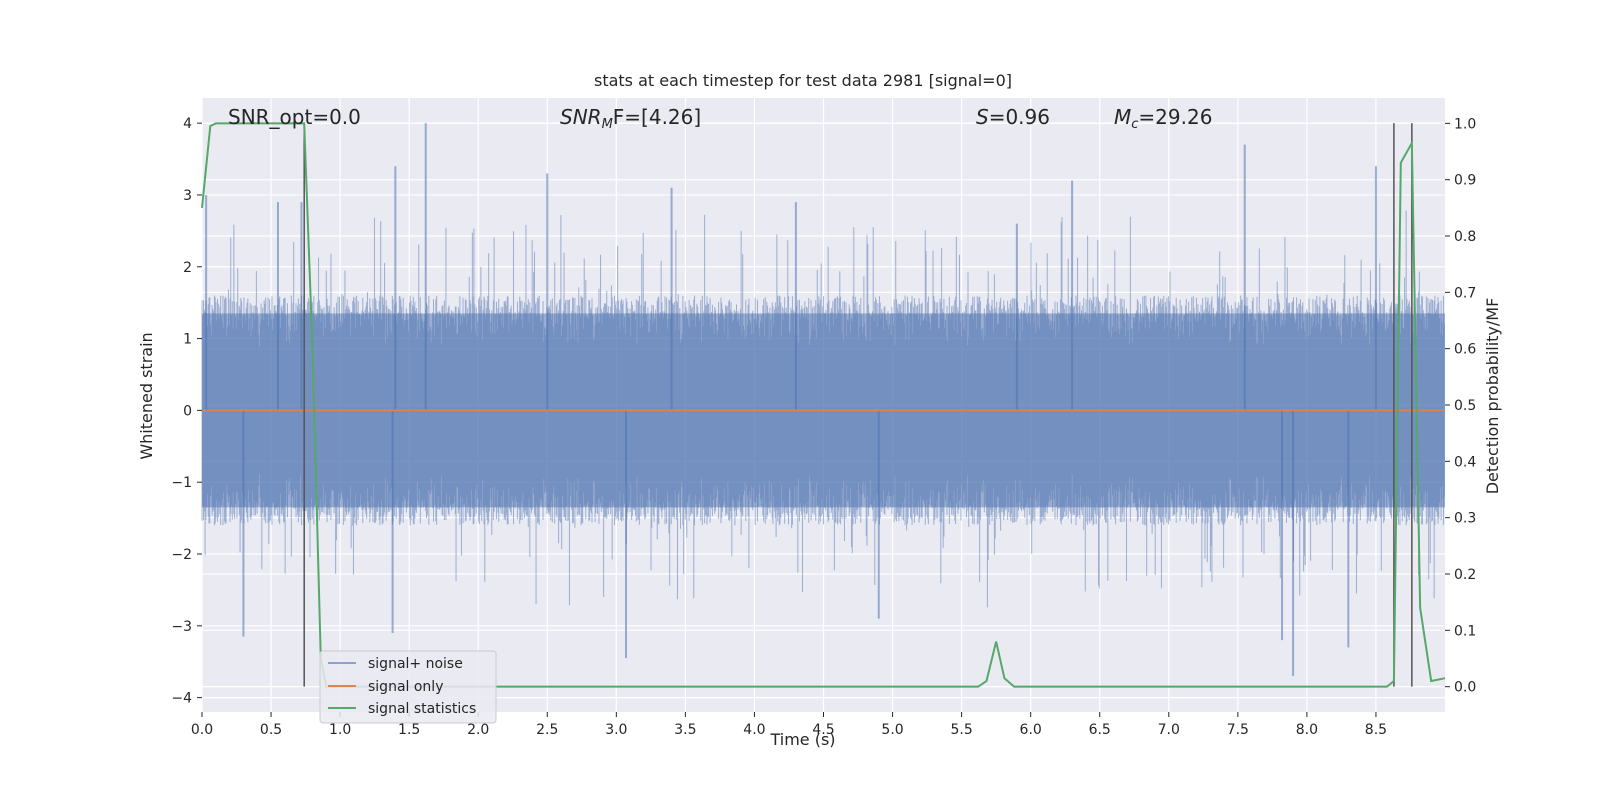  What do you see at coordinates (1307, 730) in the screenshot?
I see `x-tick-label: 8.0` at bounding box center [1307, 730].